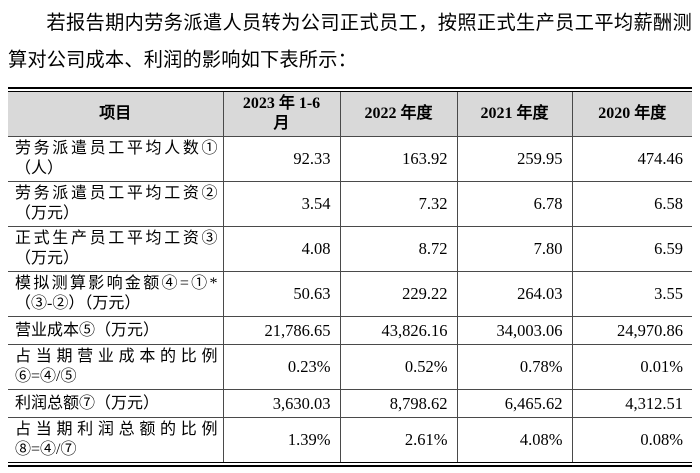  I want to click on cell-value: 92.33, so click(281, 159).